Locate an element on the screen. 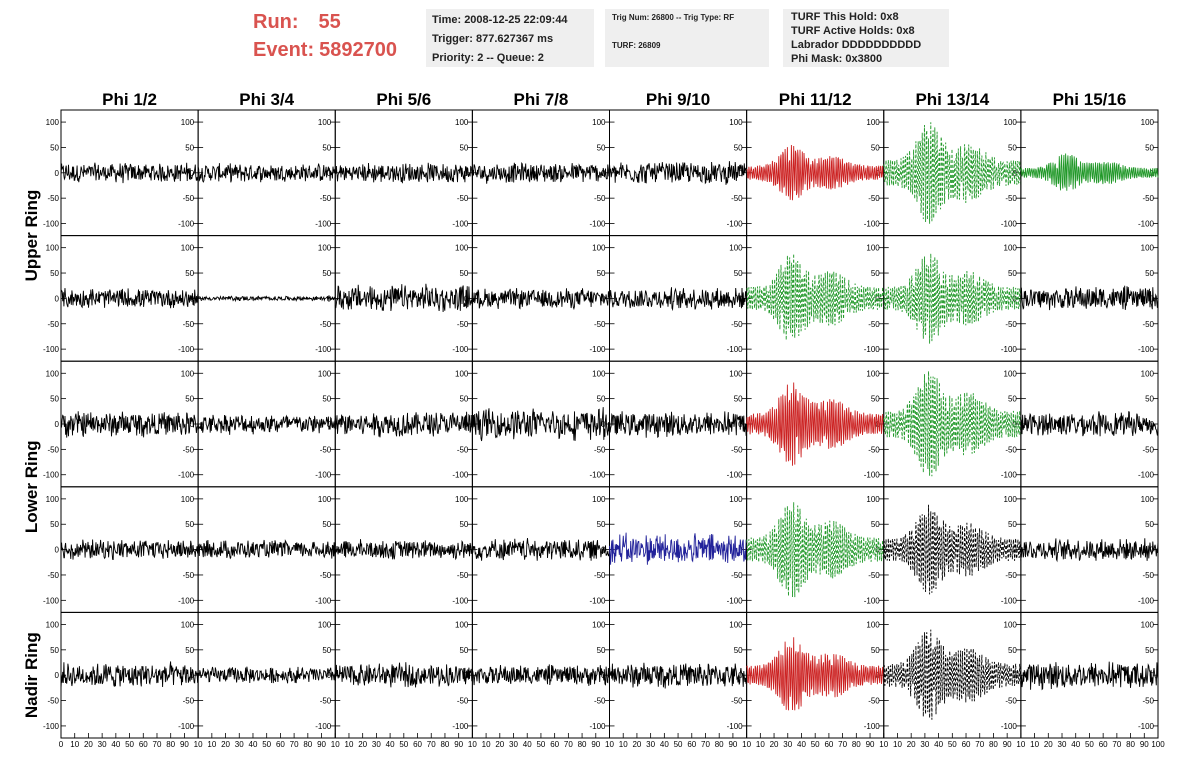  column-header: Phi 3/4 is located at coordinates (266, 99).